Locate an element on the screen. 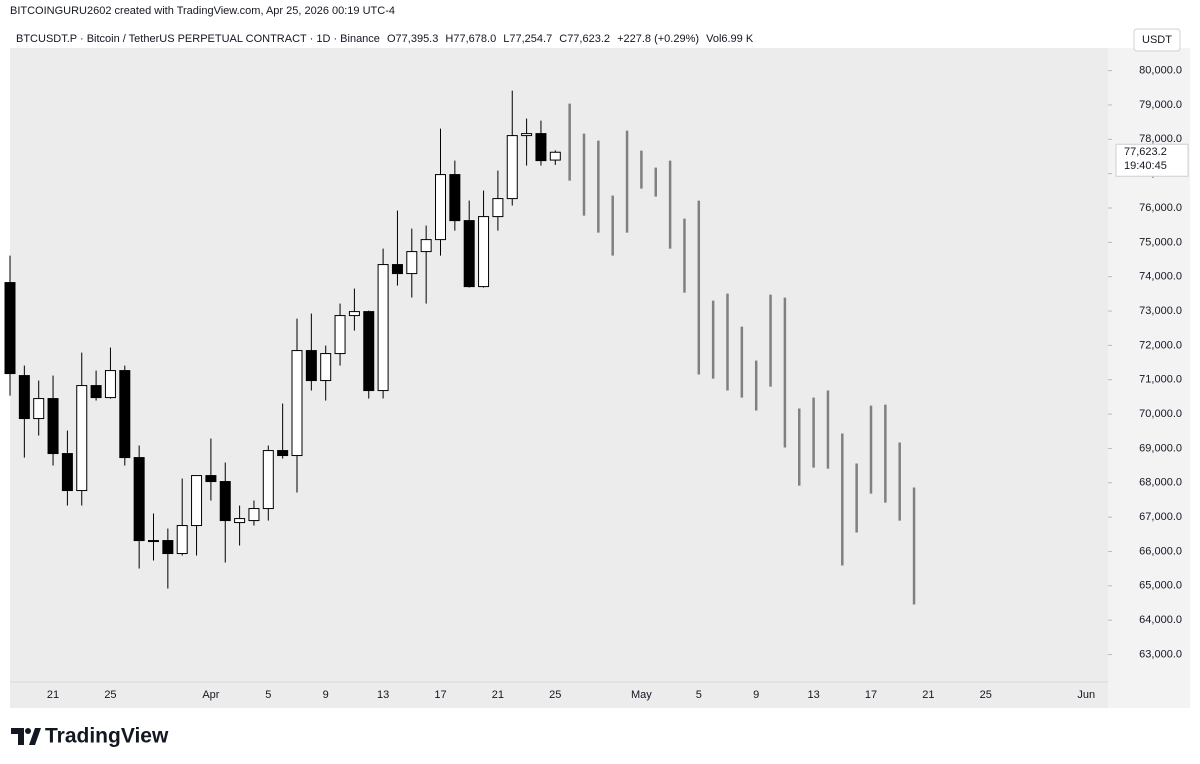 The height and width of the screenshot is (764, 1200). y-tick-label: 64,000.0 is located at coordinates (1160, 620).